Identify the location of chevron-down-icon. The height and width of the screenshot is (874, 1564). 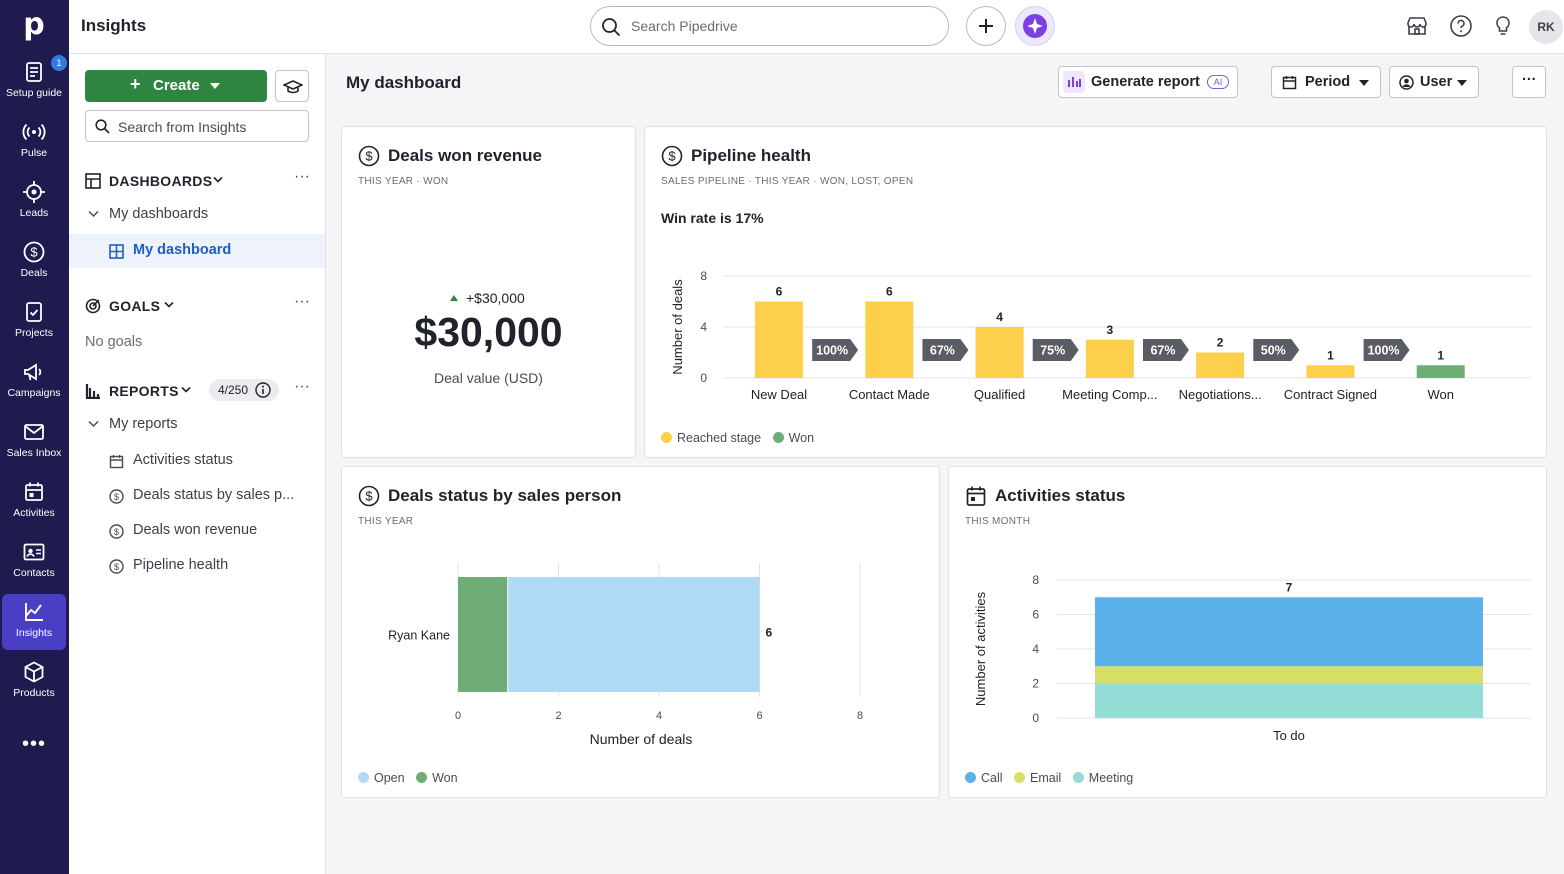
(1364, 83).